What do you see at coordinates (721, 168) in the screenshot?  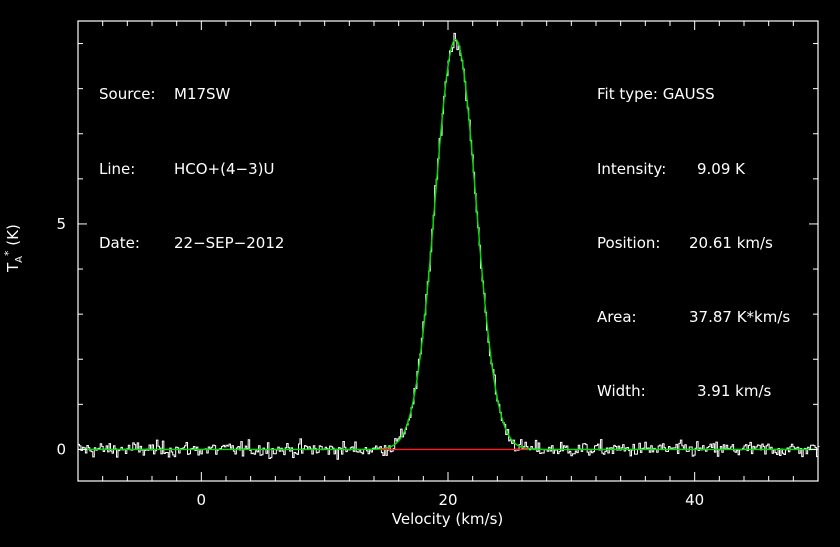 I see `intensity-value: 9.09 K` at bounding box center [721, 168].